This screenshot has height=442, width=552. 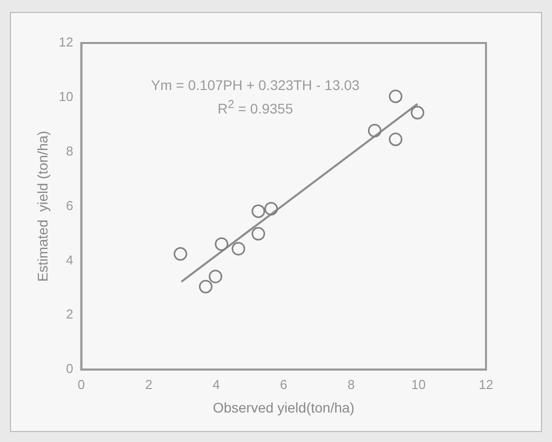 What do you see at coordinates (42, 206) in the screenshot?
I see `y-axis-title: Estimated yield (ton/ha)` at bounding box center [42, 206].